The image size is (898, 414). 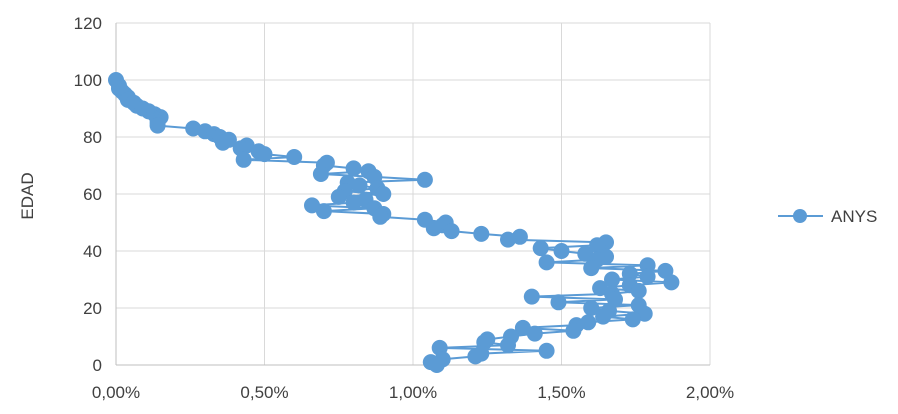 What do you see at coordinates (264, 392) in the screenshot?
I see `x-tick-label: 0,50%` at bounding box center [264, 392].